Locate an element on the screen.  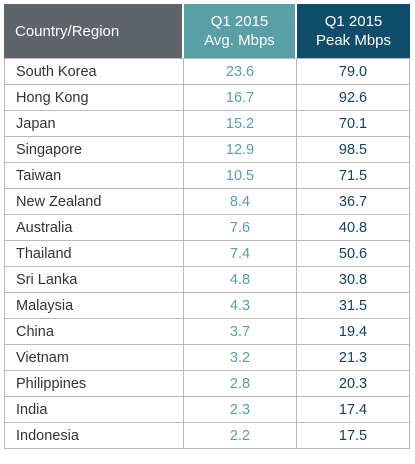
avg-mbps-header: Q1 2015 Avg. Mbps is located at coordinates (240, 31).